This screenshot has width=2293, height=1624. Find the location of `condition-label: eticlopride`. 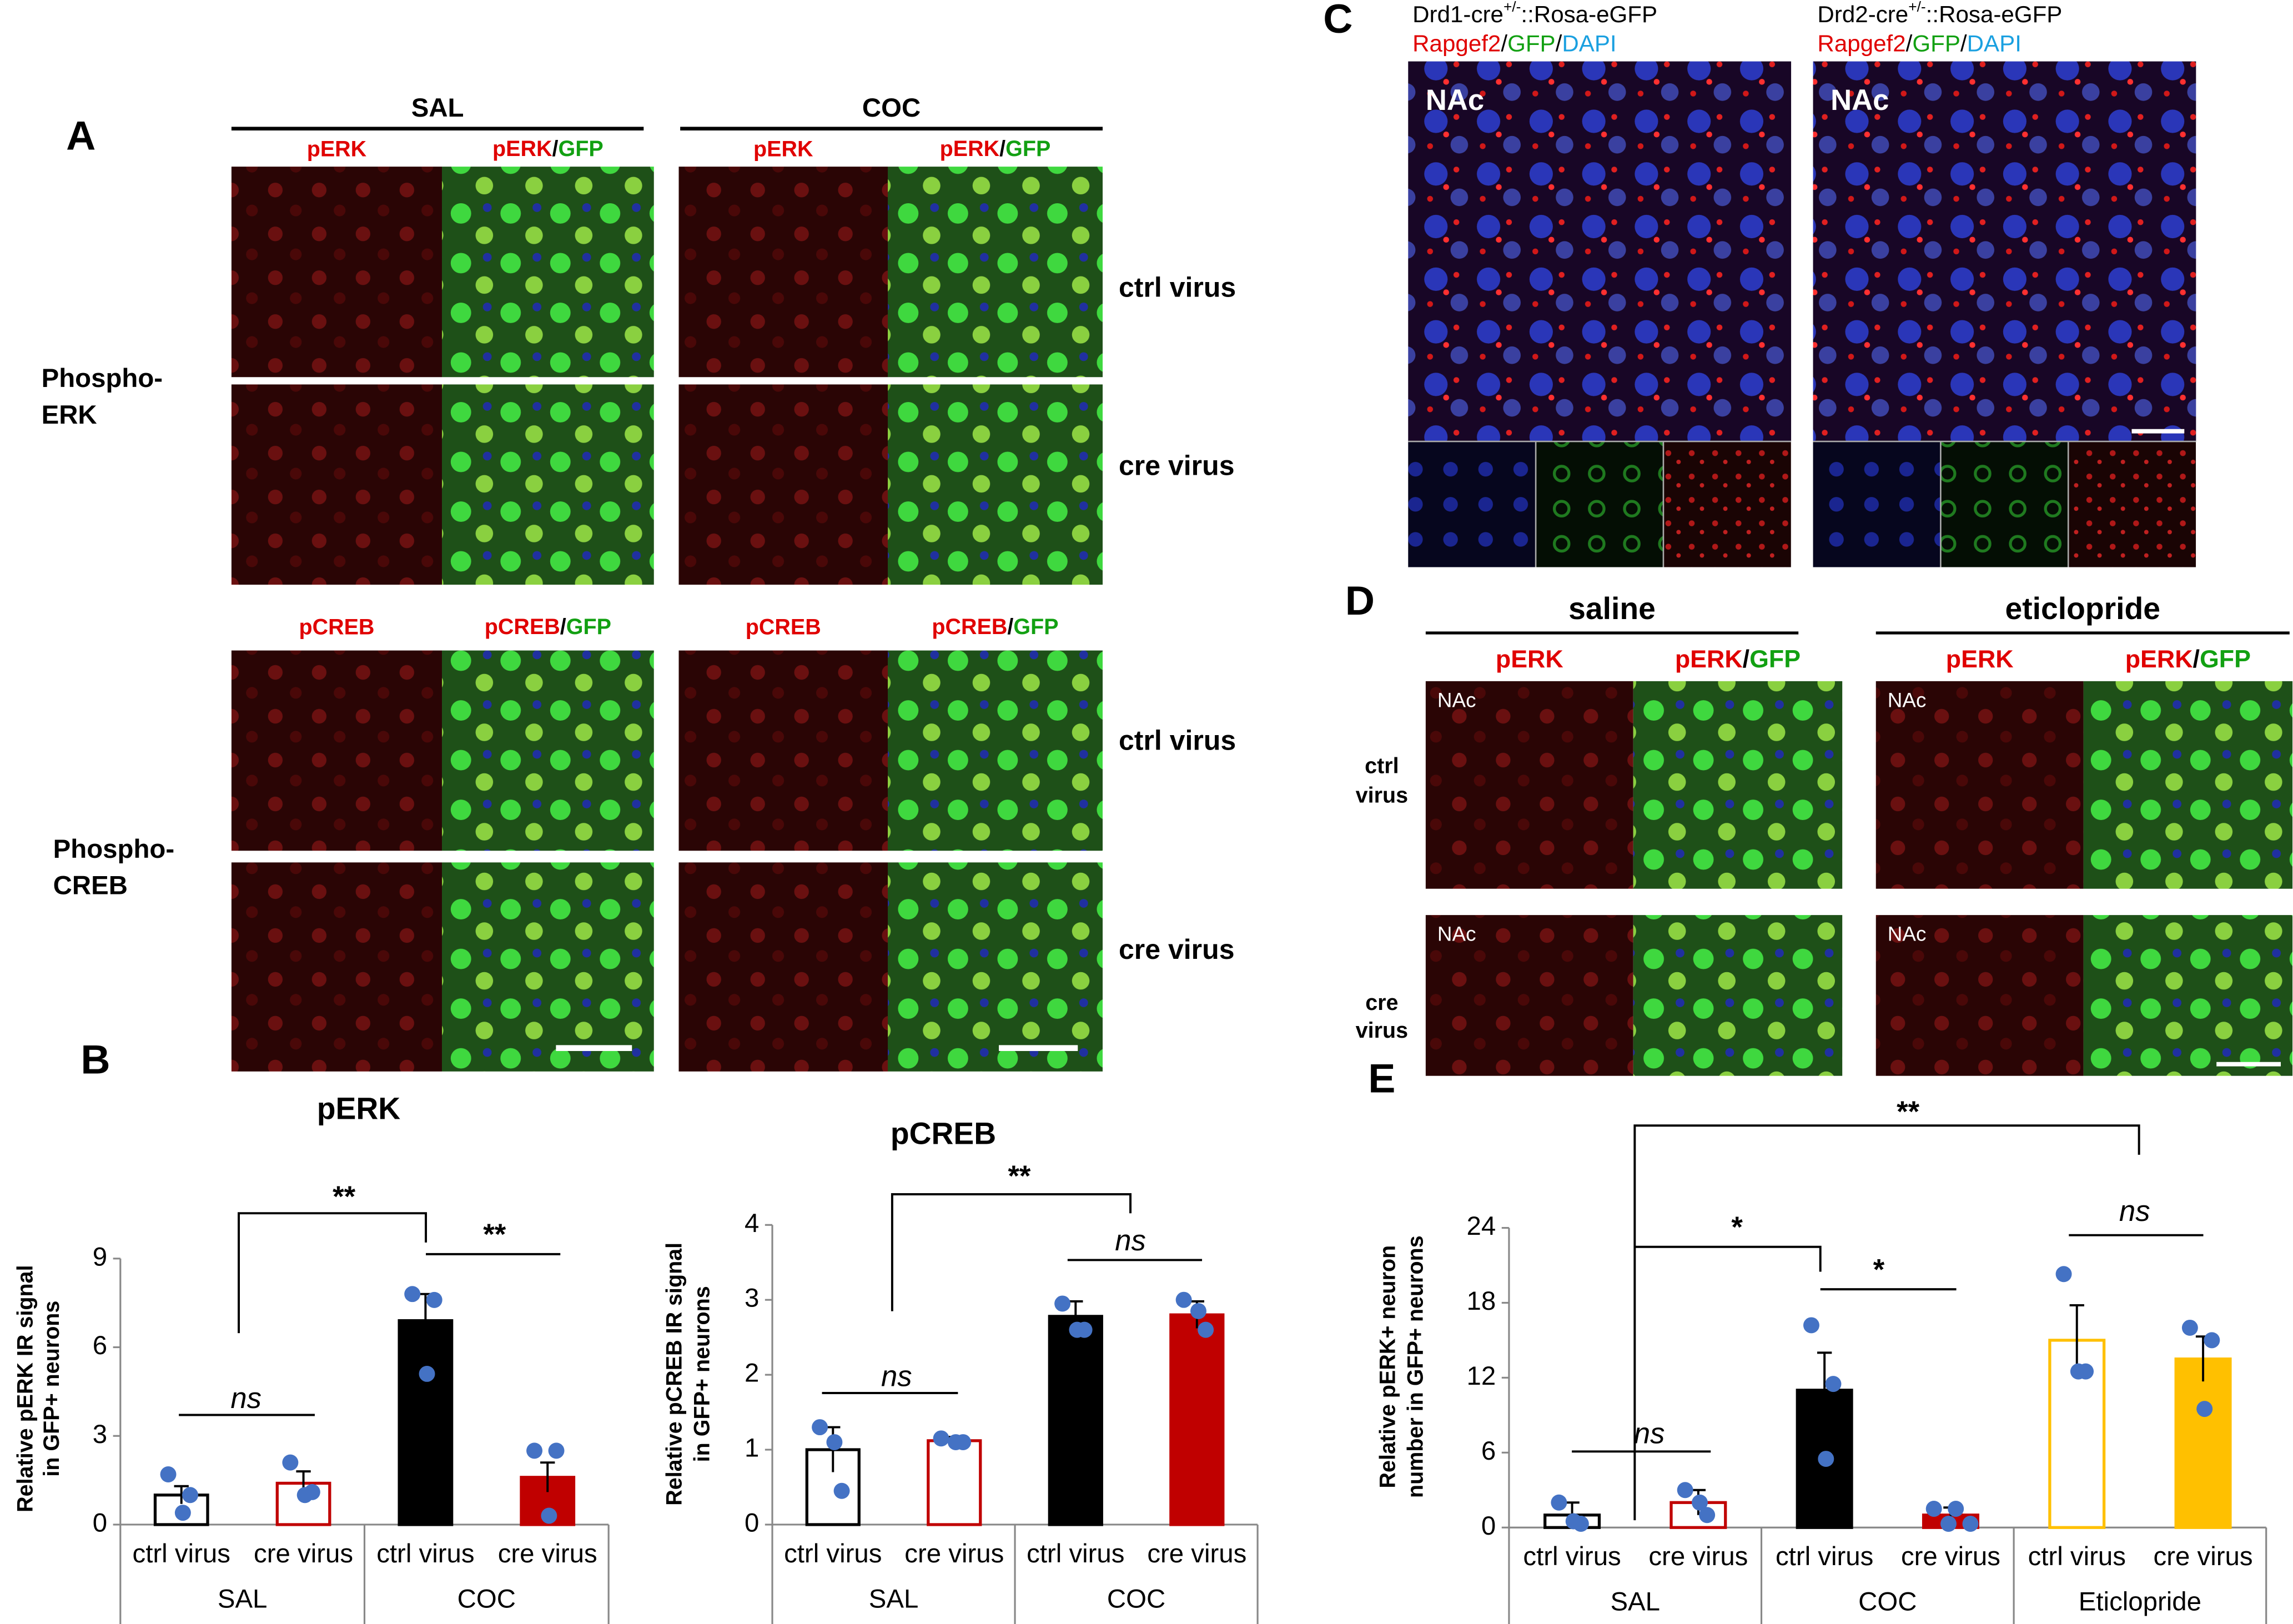

condition-label: eticlopride is located at coordinates (2082, 609).